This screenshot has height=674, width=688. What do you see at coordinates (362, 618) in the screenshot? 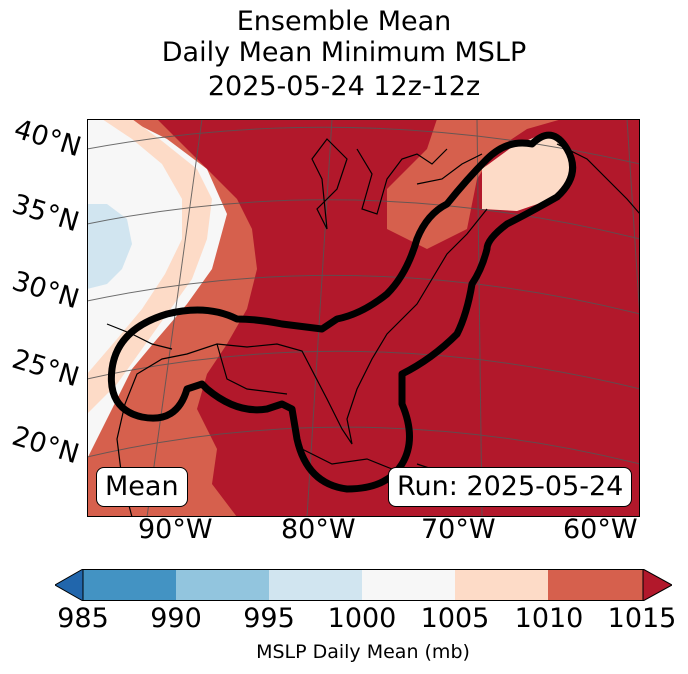
I see `colorbar-tick-1000: 1000` at bounding box center [362, 618].